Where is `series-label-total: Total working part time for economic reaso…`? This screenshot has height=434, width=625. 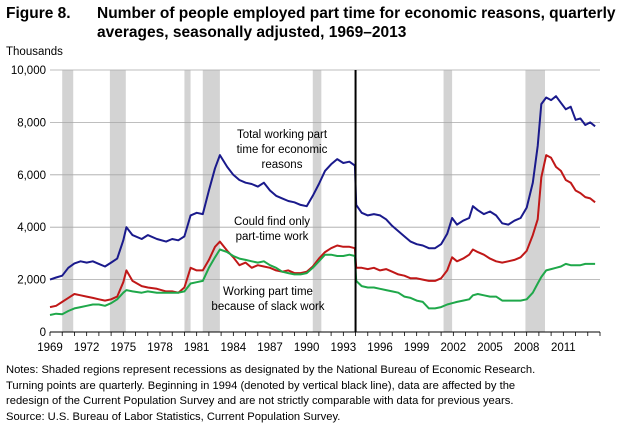 series-label-total: Total working part time for economic reaso… is located at coordinates (282, 150).